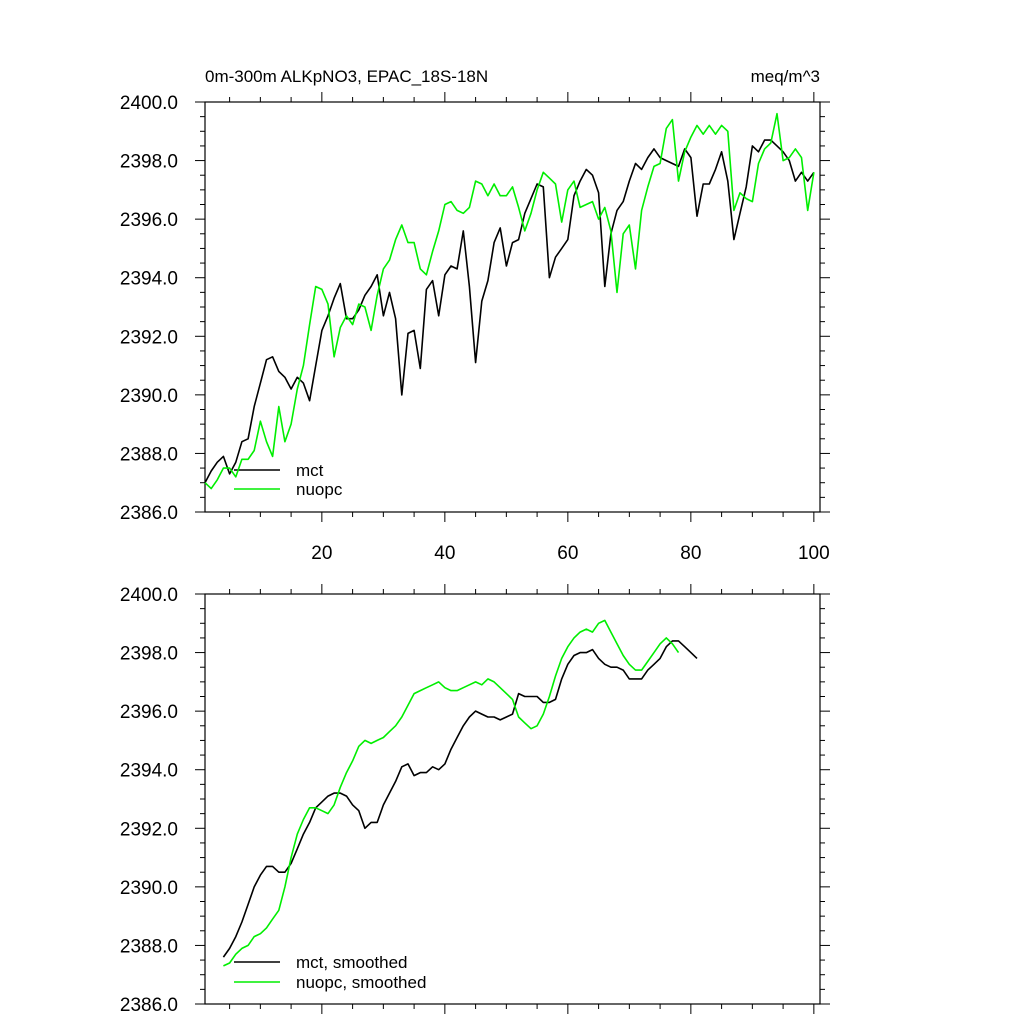  What do you see at coordinates (567, 553) in the screenshot?
I see `x-tick-label: 60` at bounding box center [567, 553].